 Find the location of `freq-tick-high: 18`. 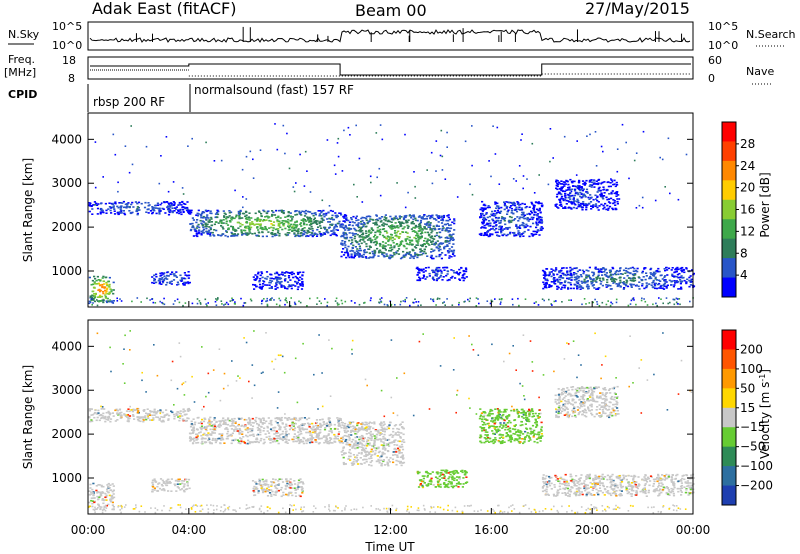

freq-tick-high: 18 is located at coordinates (69, 60).